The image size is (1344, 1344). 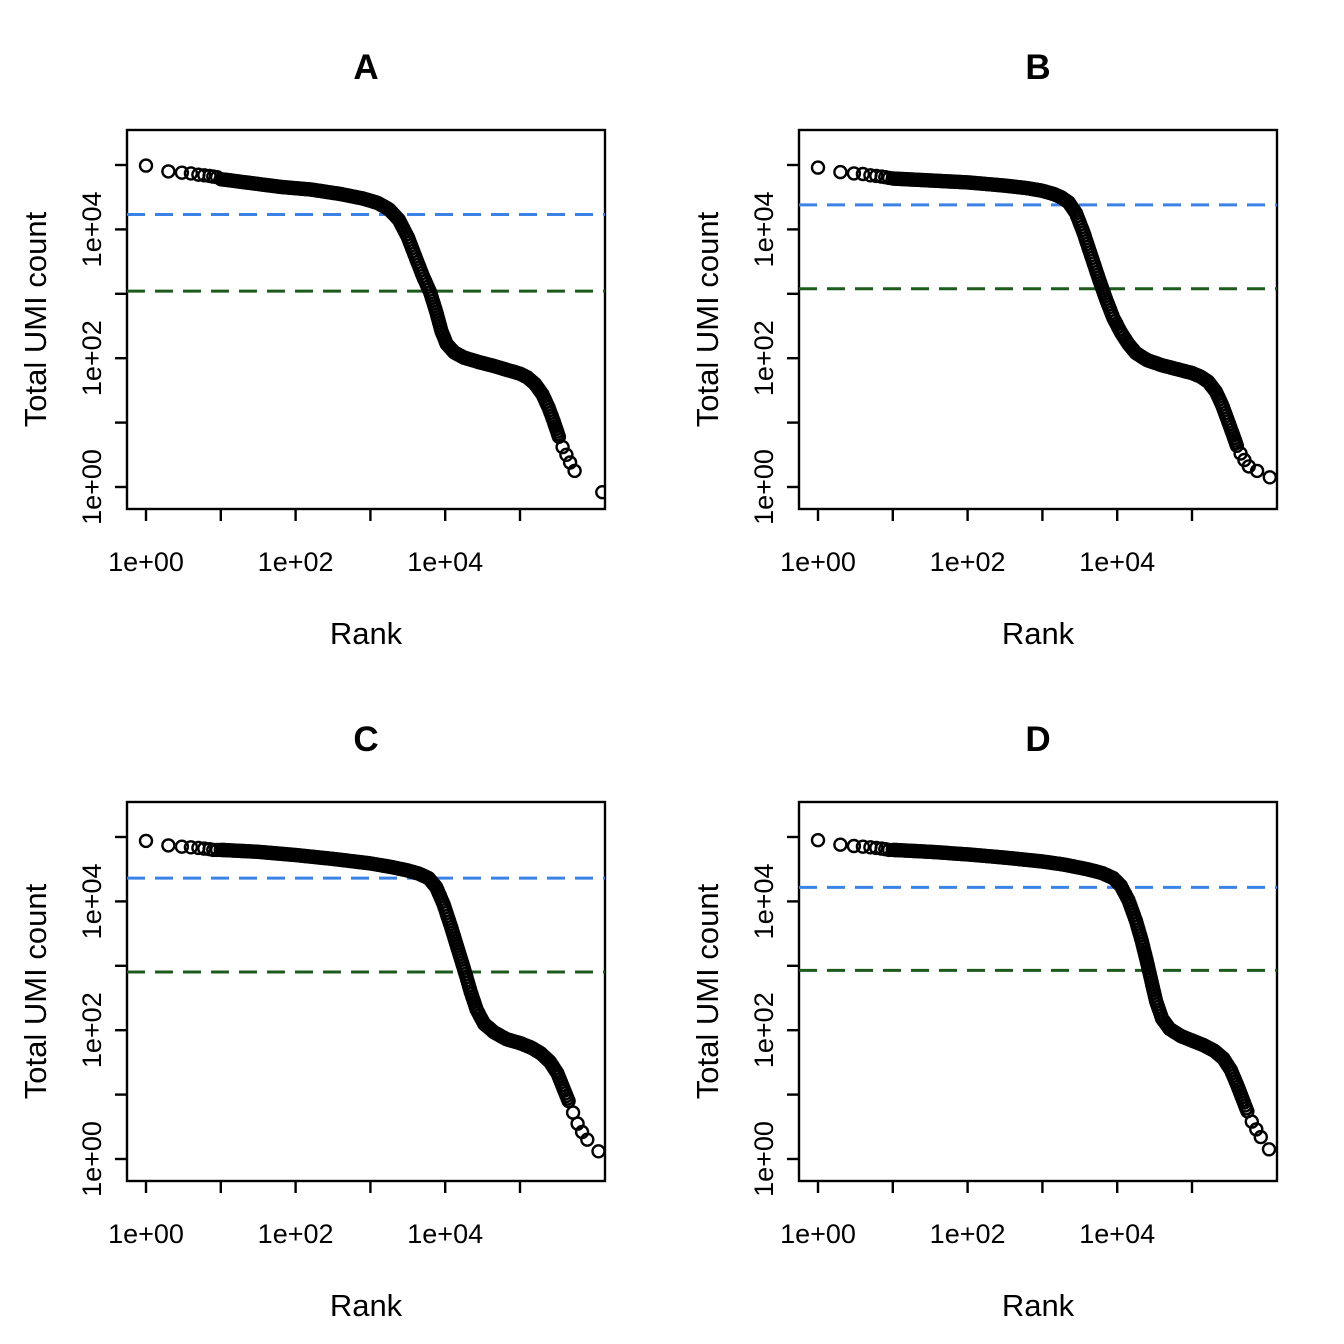 What do you see at coordinates (1037, 739) in the screenshot?
I see `panel-title: D` at bounding box center [1037, 739].